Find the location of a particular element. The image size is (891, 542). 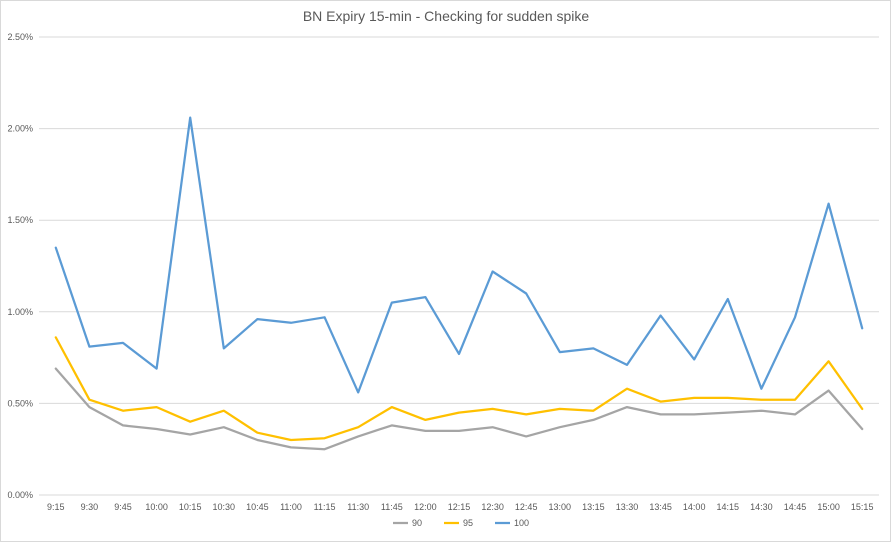

x-tick-label: 14:00 is located at coordinates (694, 507).